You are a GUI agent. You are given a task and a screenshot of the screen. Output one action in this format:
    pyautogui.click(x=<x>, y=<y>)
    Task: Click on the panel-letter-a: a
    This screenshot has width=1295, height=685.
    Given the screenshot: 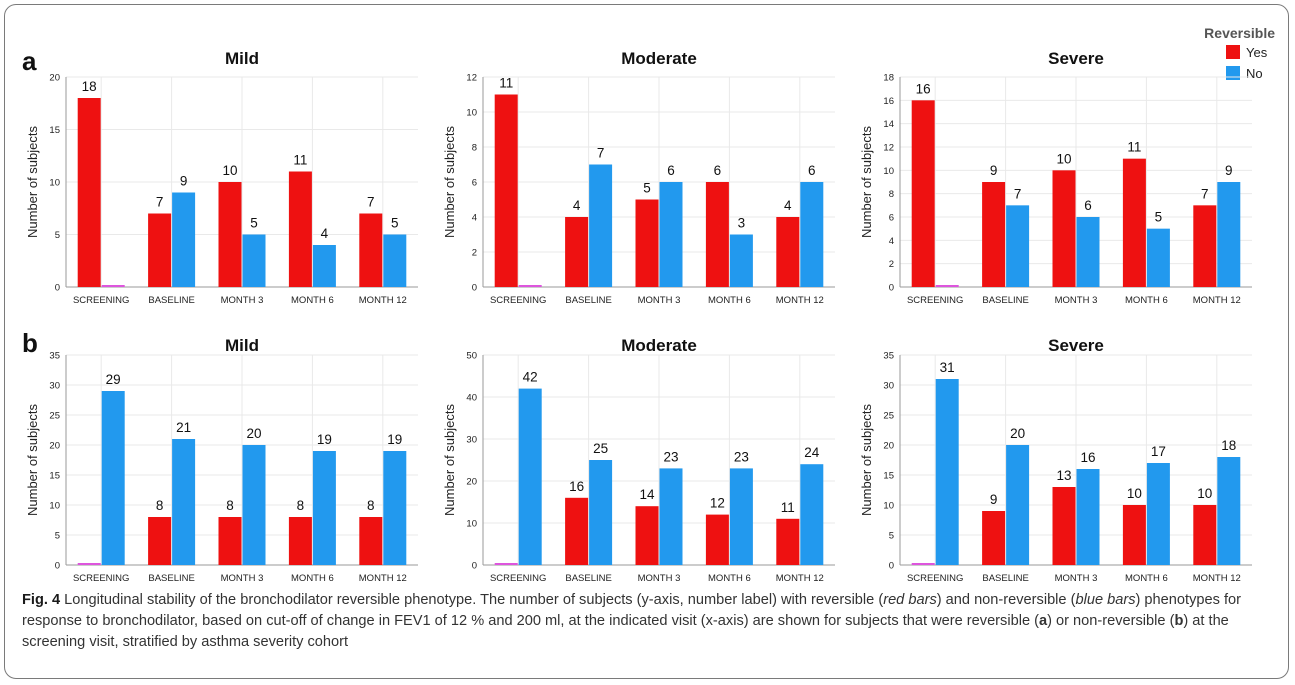 What is the action you would take?
    pyautogui.click(x=29, y=61)
    